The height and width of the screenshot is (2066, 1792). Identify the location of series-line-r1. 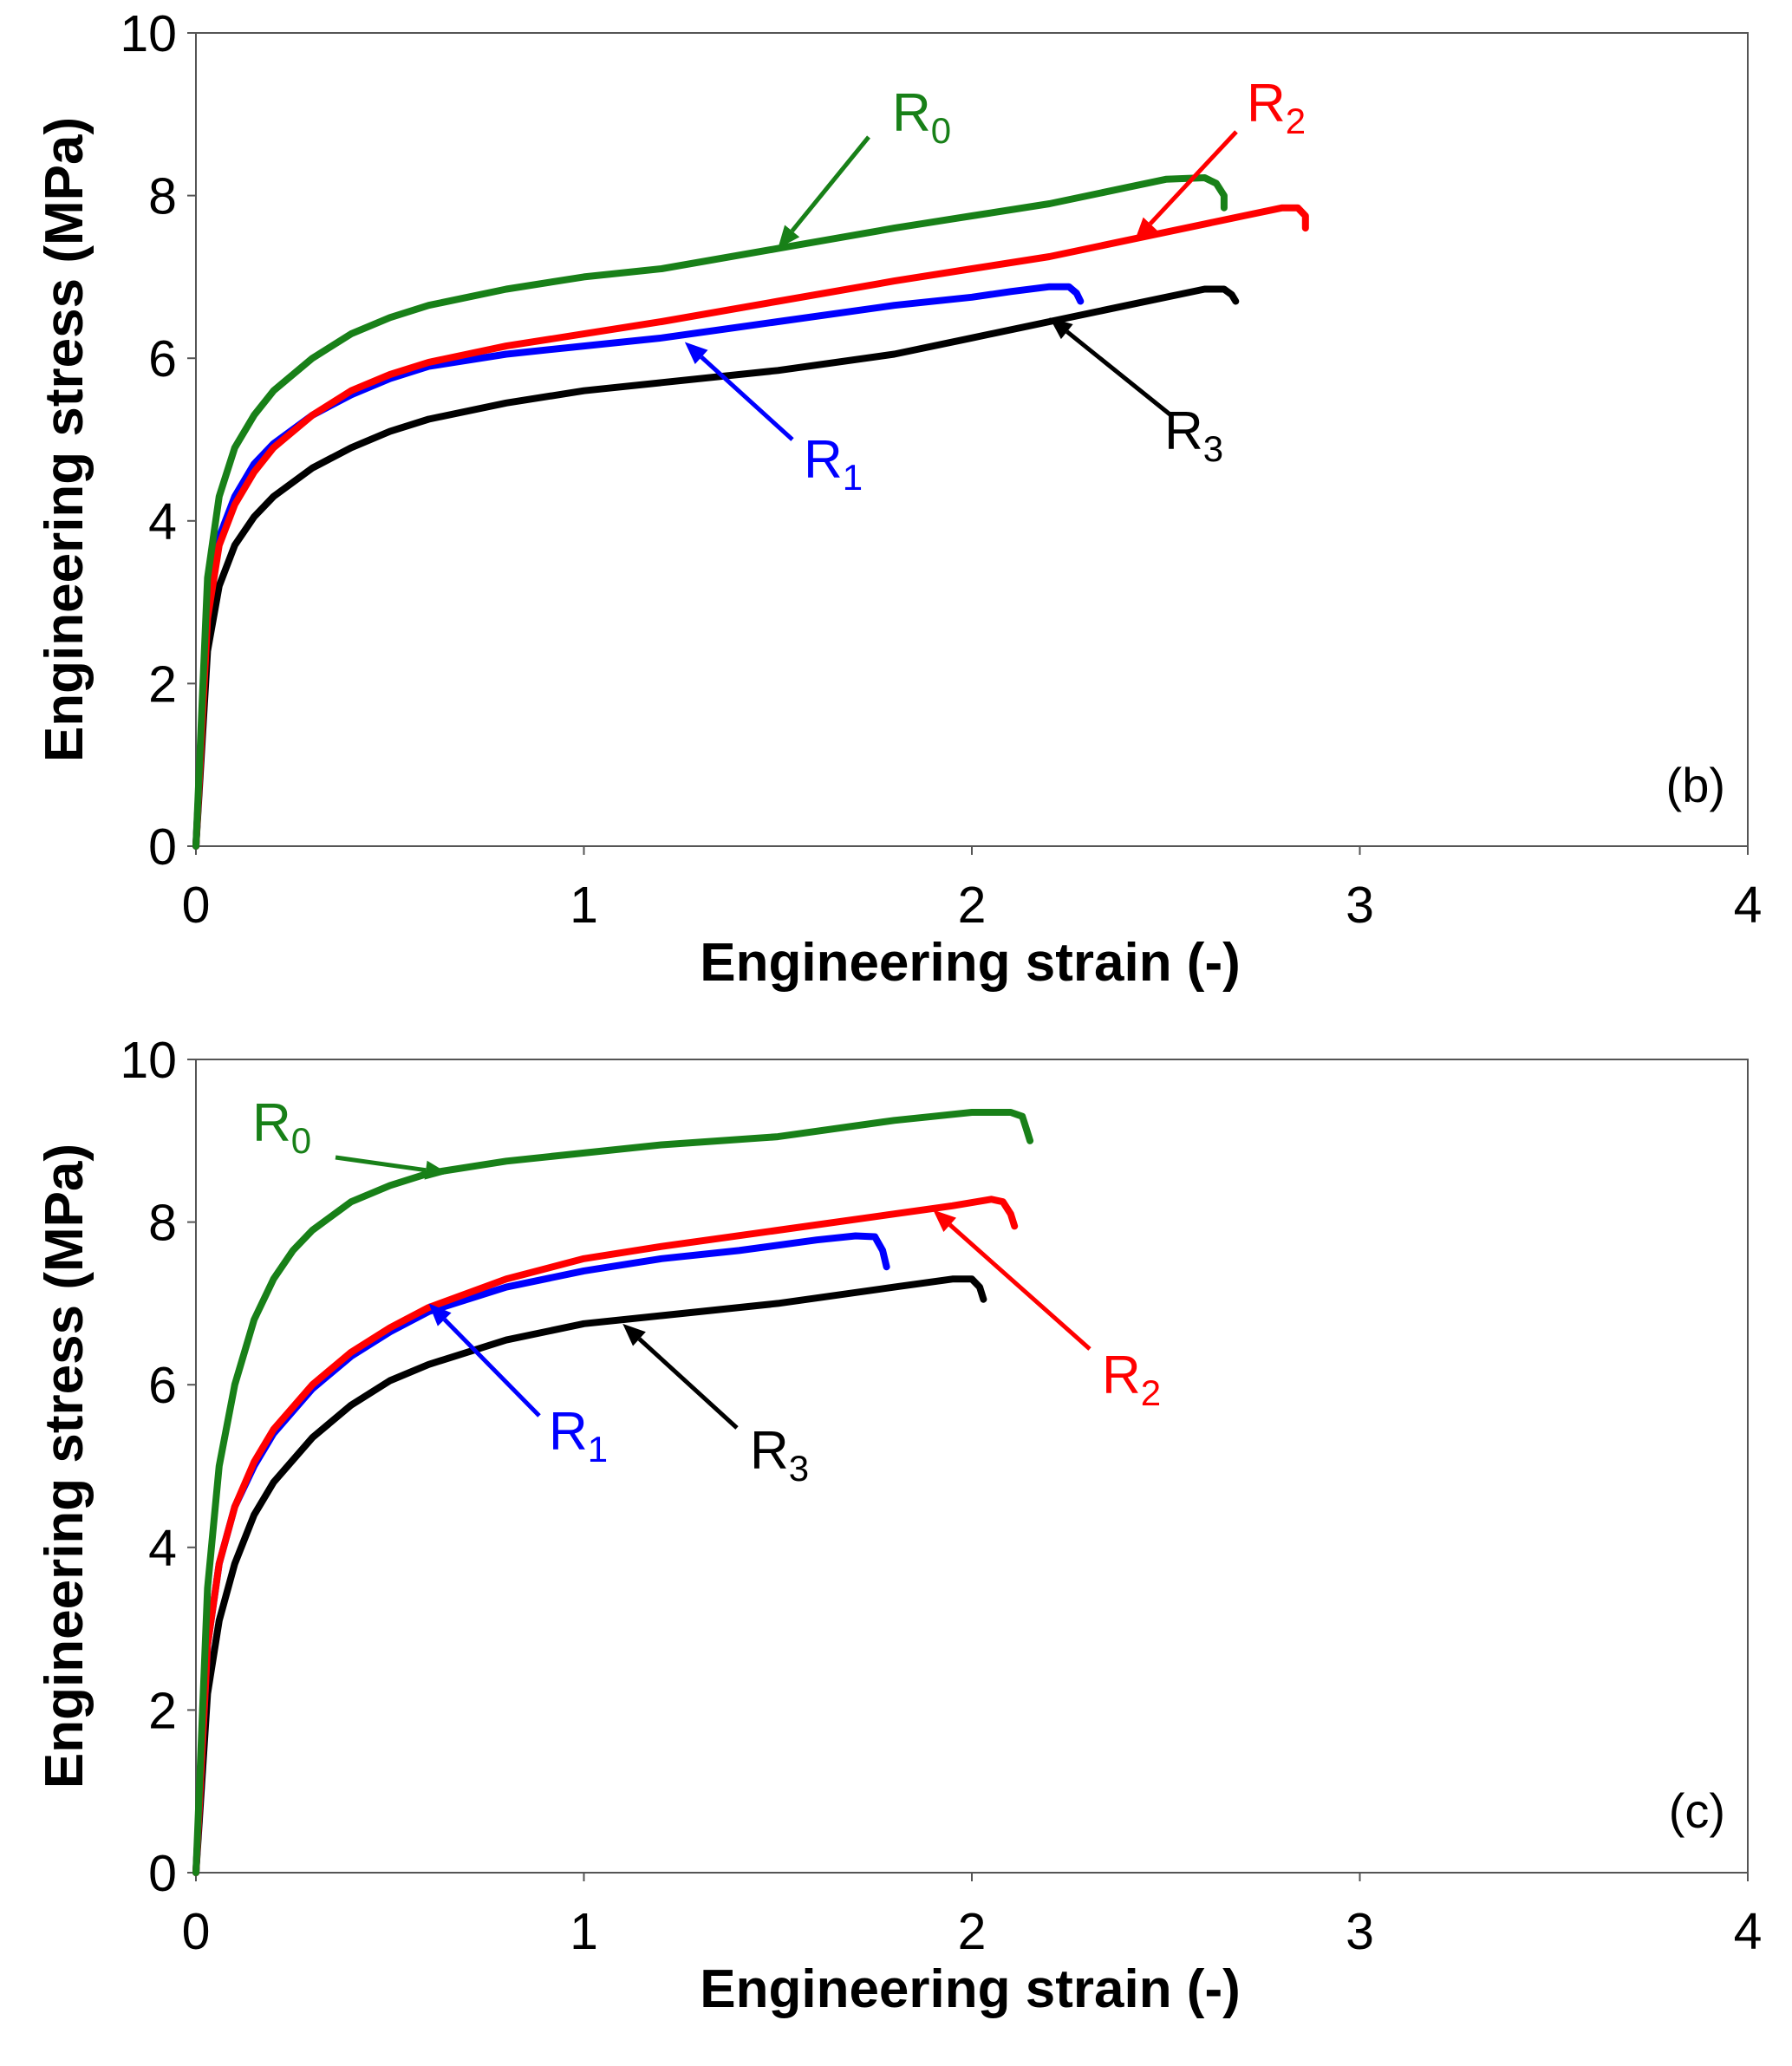
(638, 566).